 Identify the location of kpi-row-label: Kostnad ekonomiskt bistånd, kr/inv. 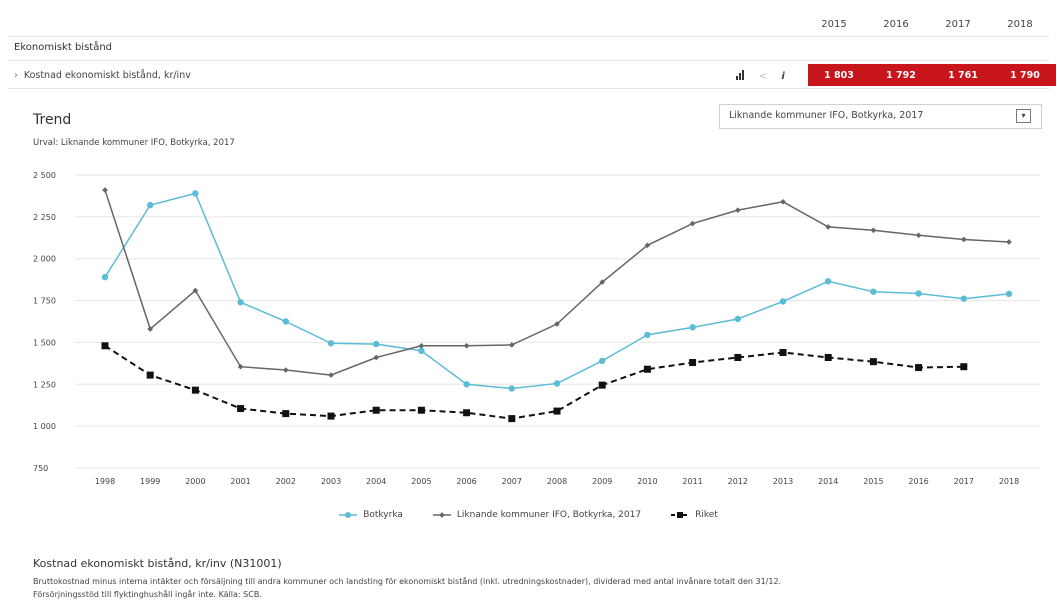
(107, 75).